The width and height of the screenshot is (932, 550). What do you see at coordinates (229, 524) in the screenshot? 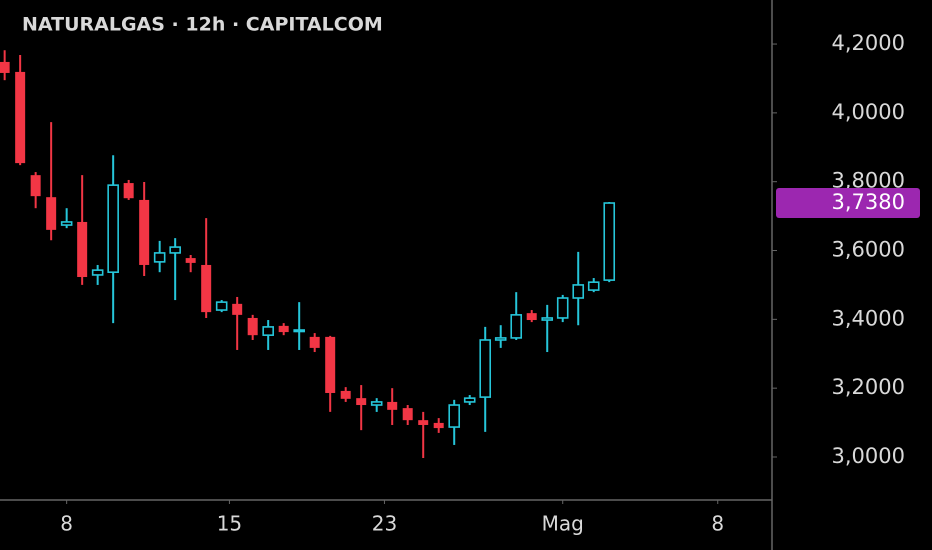
I see `x-tick-label: 15` at bounding box center [229, 524].